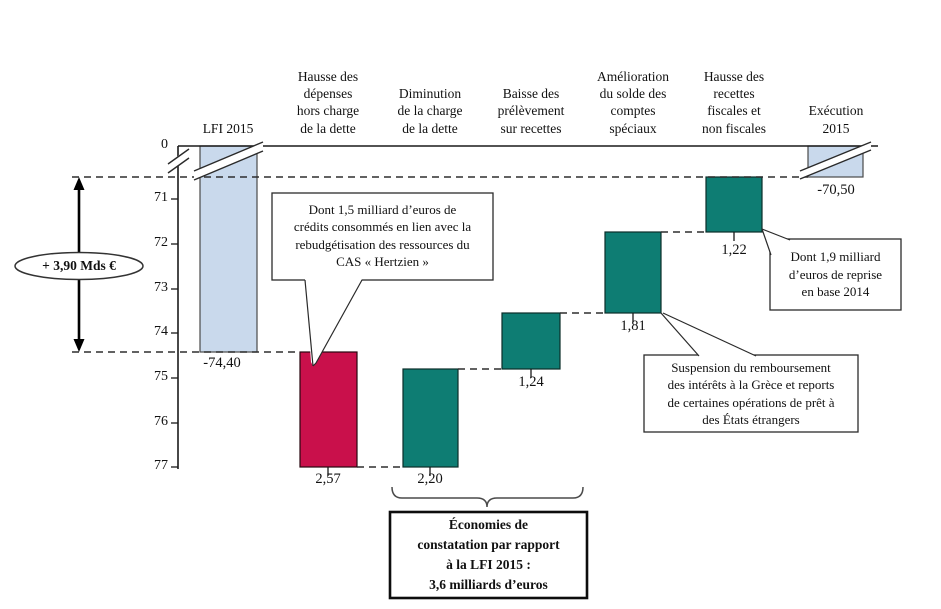 This screenshot has height=609, width=941. I want to click on total-change-ellipse, so click(79, 266).